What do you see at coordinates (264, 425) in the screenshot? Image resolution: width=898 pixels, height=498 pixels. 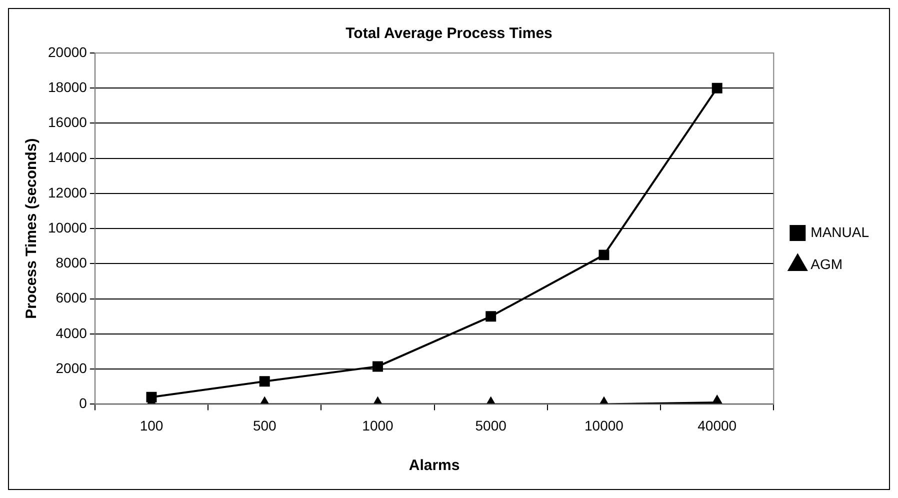 I see `x-tick-label: 500` at bounding box center [264, 425].